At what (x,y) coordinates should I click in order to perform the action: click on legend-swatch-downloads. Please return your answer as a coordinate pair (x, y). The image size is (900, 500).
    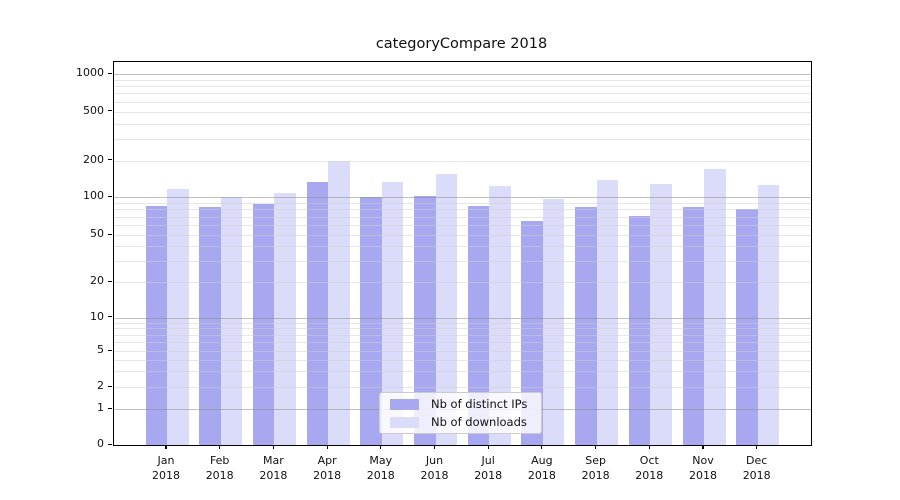
    Looking at the image, I should click on (404, 422).